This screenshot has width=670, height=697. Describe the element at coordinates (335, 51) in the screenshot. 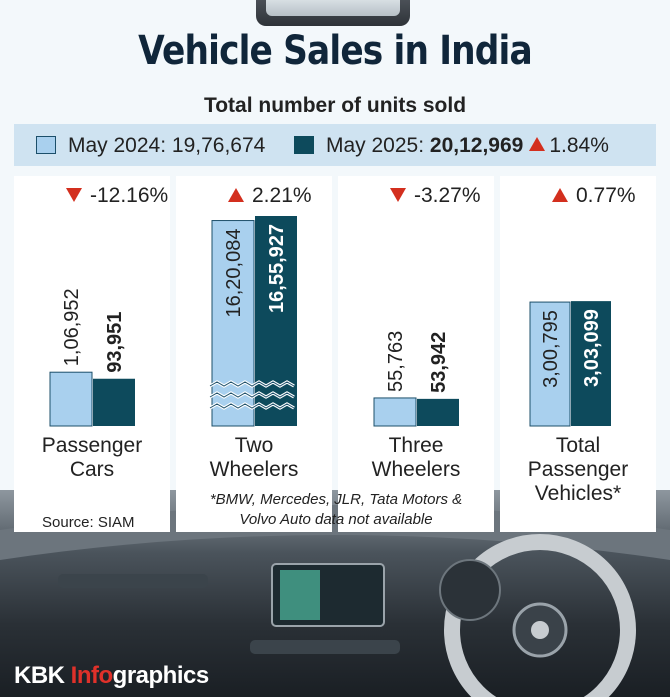

I see `page-title: Vehicle Sales in India` at that location.